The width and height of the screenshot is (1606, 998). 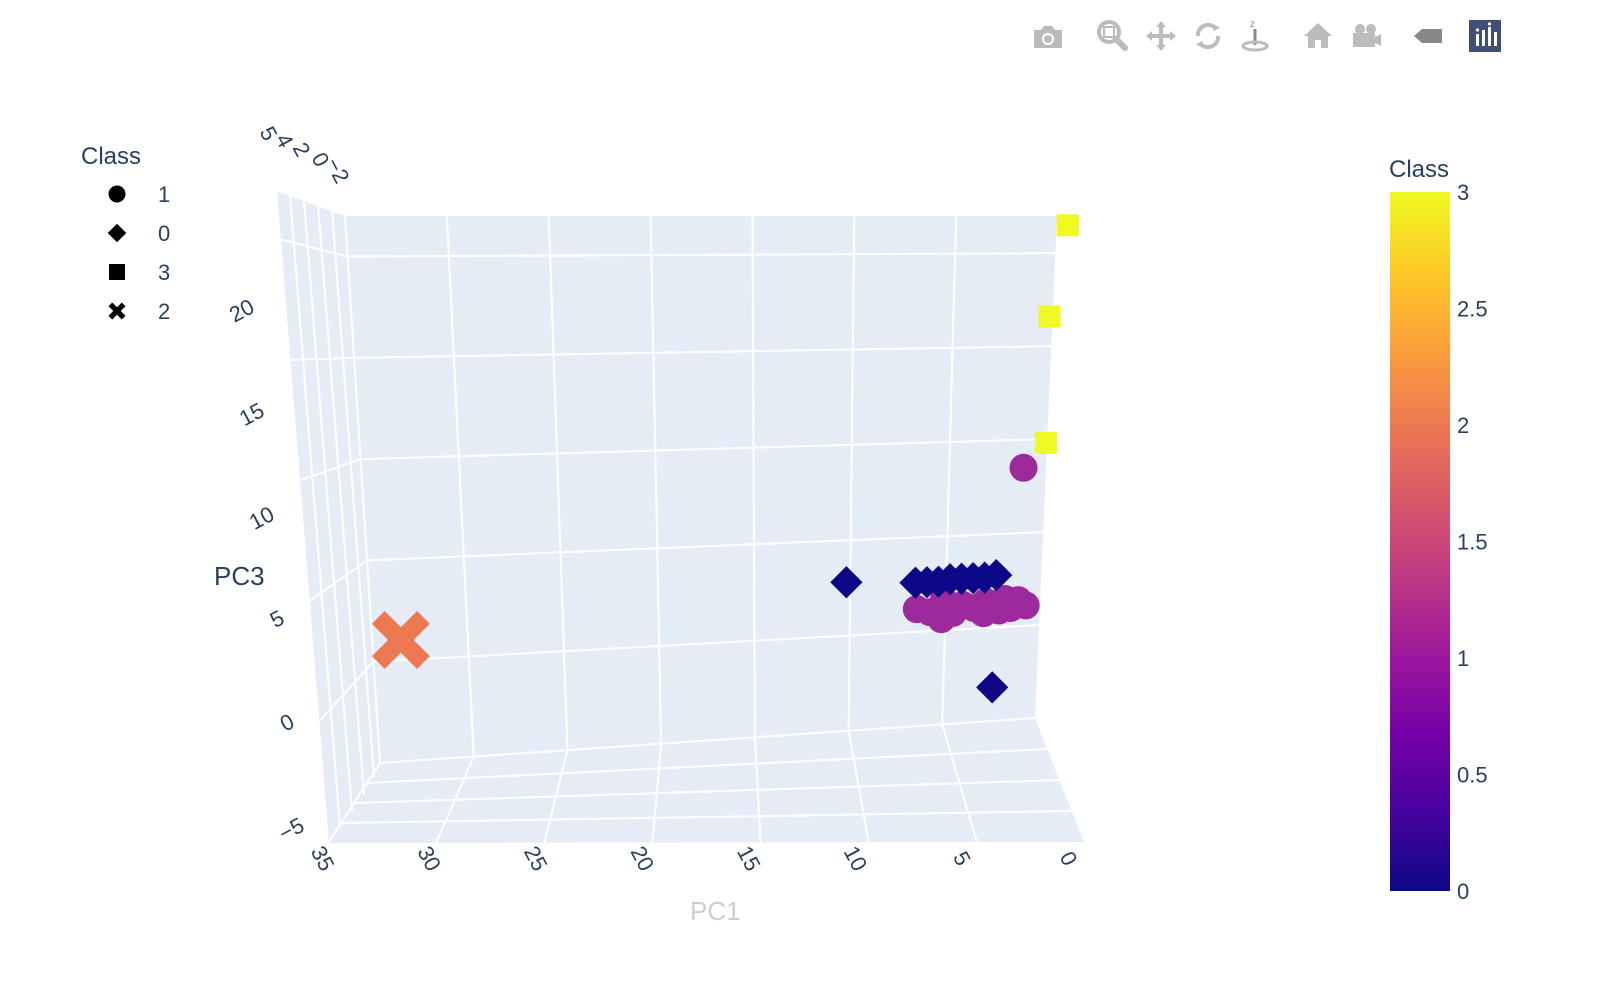 I want to click on z-tick-label: 15, so click(x=251, y=415).